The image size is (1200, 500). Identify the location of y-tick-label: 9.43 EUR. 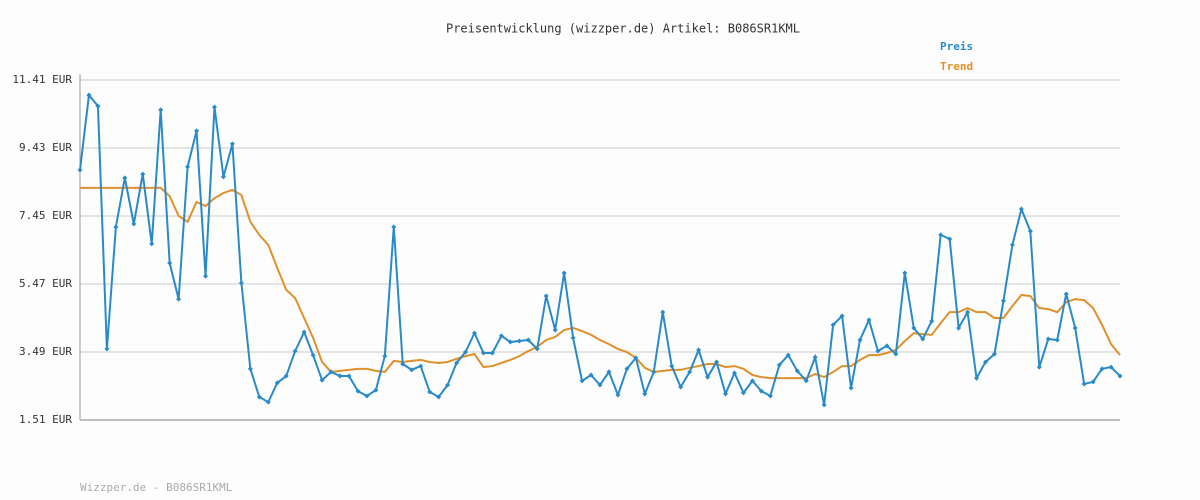
(45, 147).